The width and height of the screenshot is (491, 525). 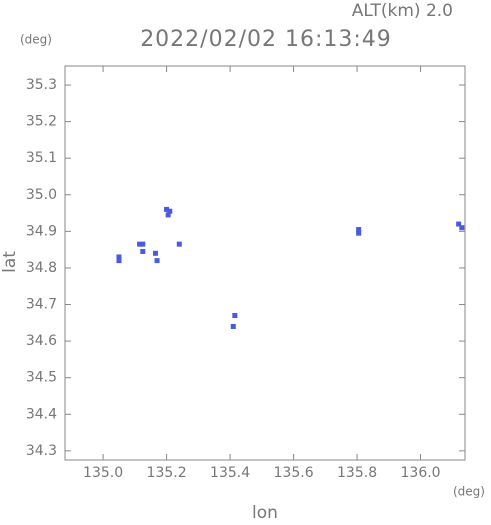 I want to click on y-tick-label: 34.5, so click(x=41, y=378).